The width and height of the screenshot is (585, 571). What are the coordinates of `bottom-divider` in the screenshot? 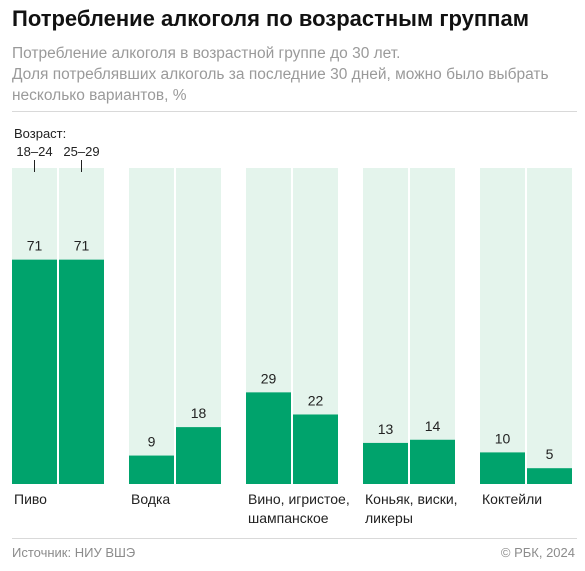 It's located at (294, 538).